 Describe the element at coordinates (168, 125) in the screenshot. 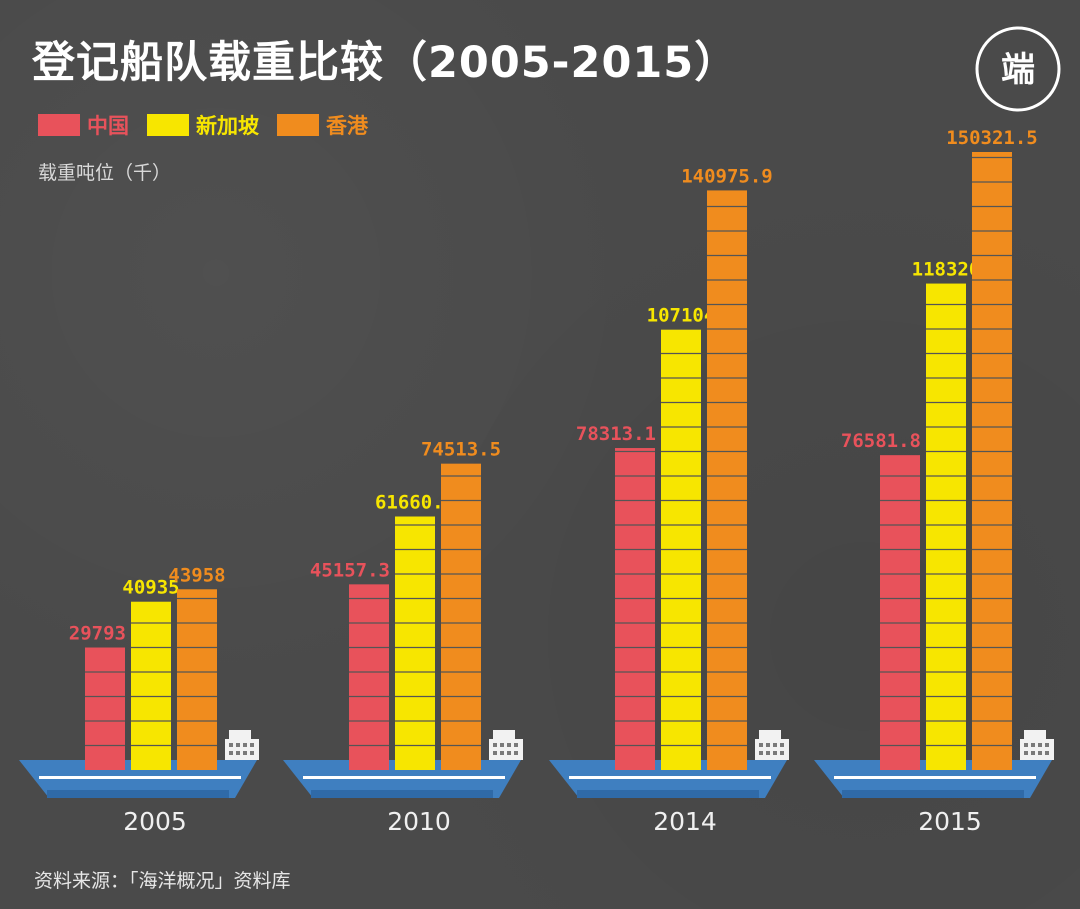

I see `legend-swatch-singapore` at that location.